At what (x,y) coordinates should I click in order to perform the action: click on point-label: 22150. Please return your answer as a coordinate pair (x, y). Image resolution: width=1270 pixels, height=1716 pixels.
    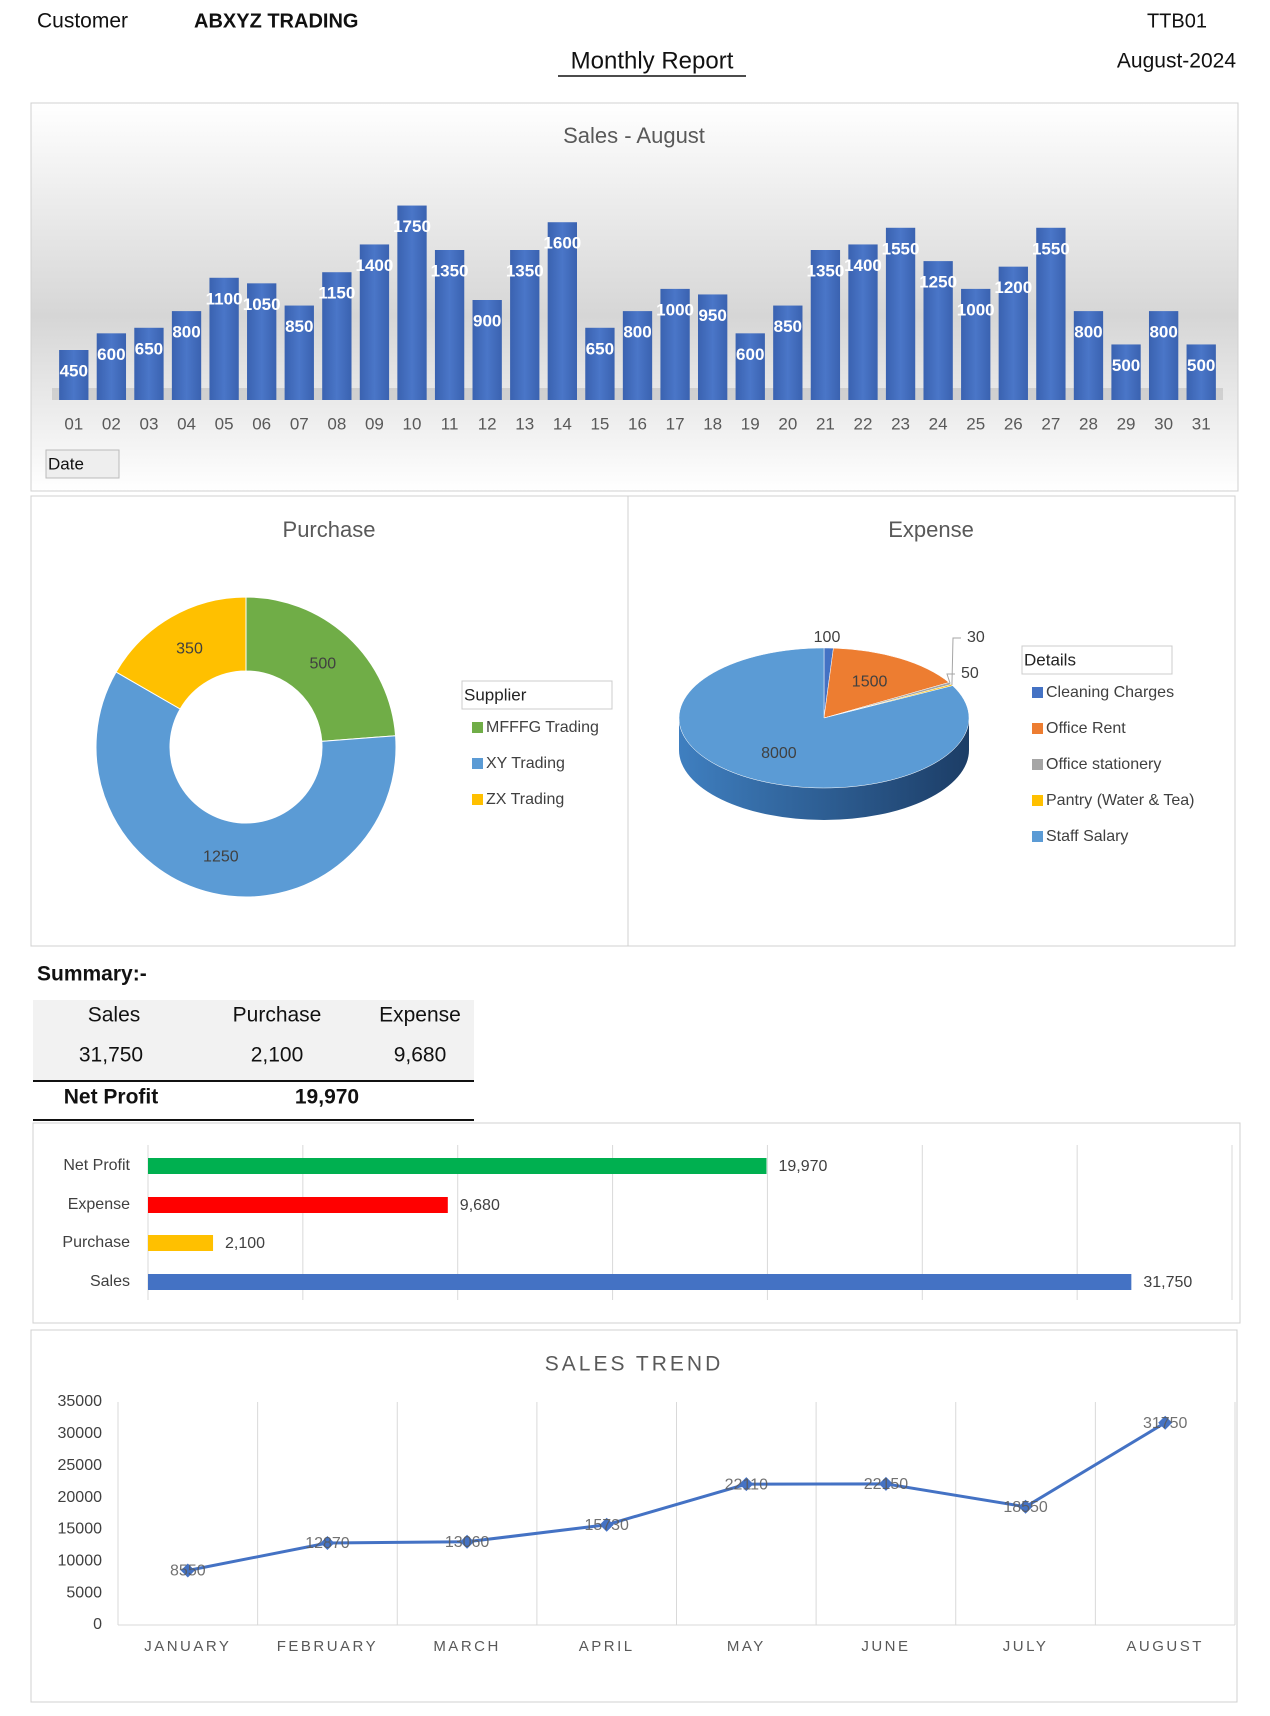
    Looking at the image, I should click on (886, 1484).